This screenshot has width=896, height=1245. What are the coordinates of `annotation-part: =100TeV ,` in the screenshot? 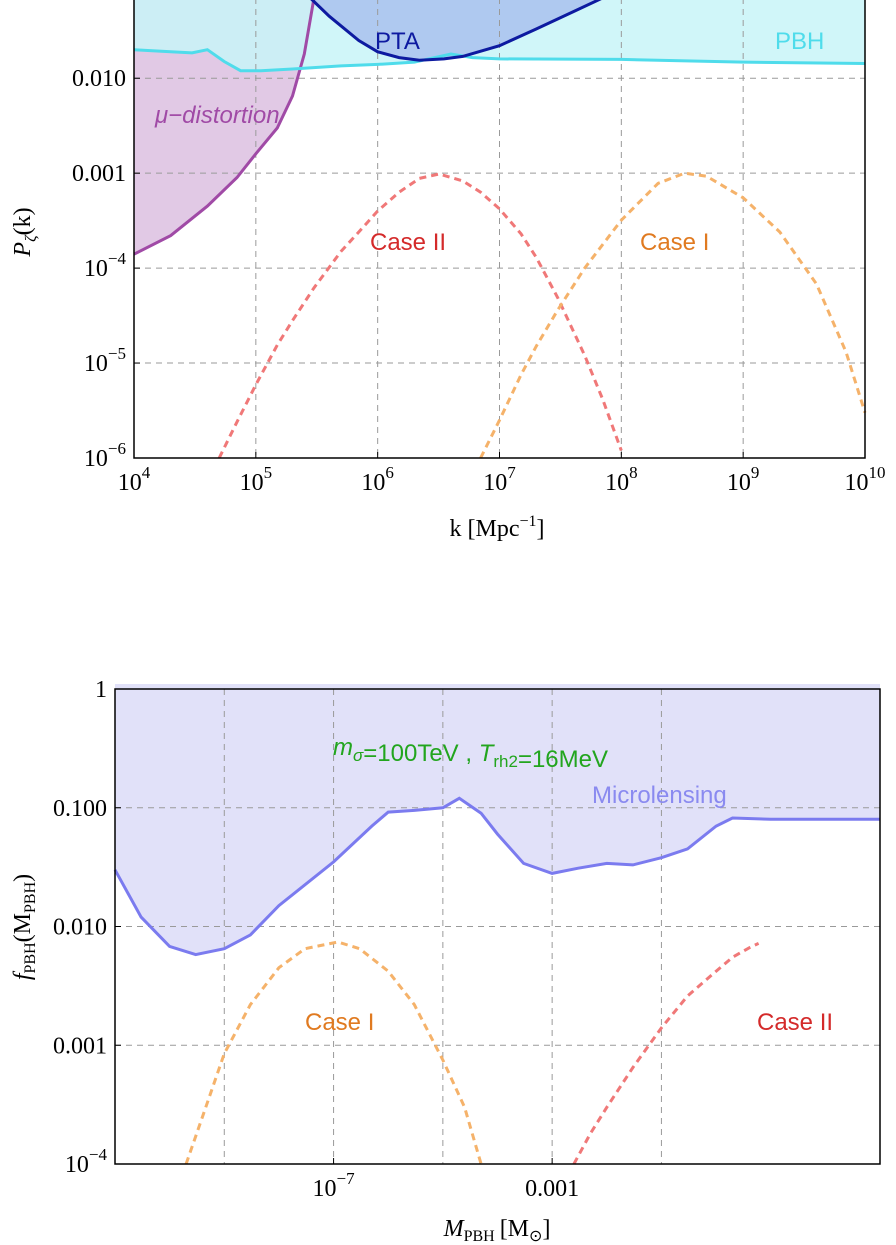 It's located at (420, 753).